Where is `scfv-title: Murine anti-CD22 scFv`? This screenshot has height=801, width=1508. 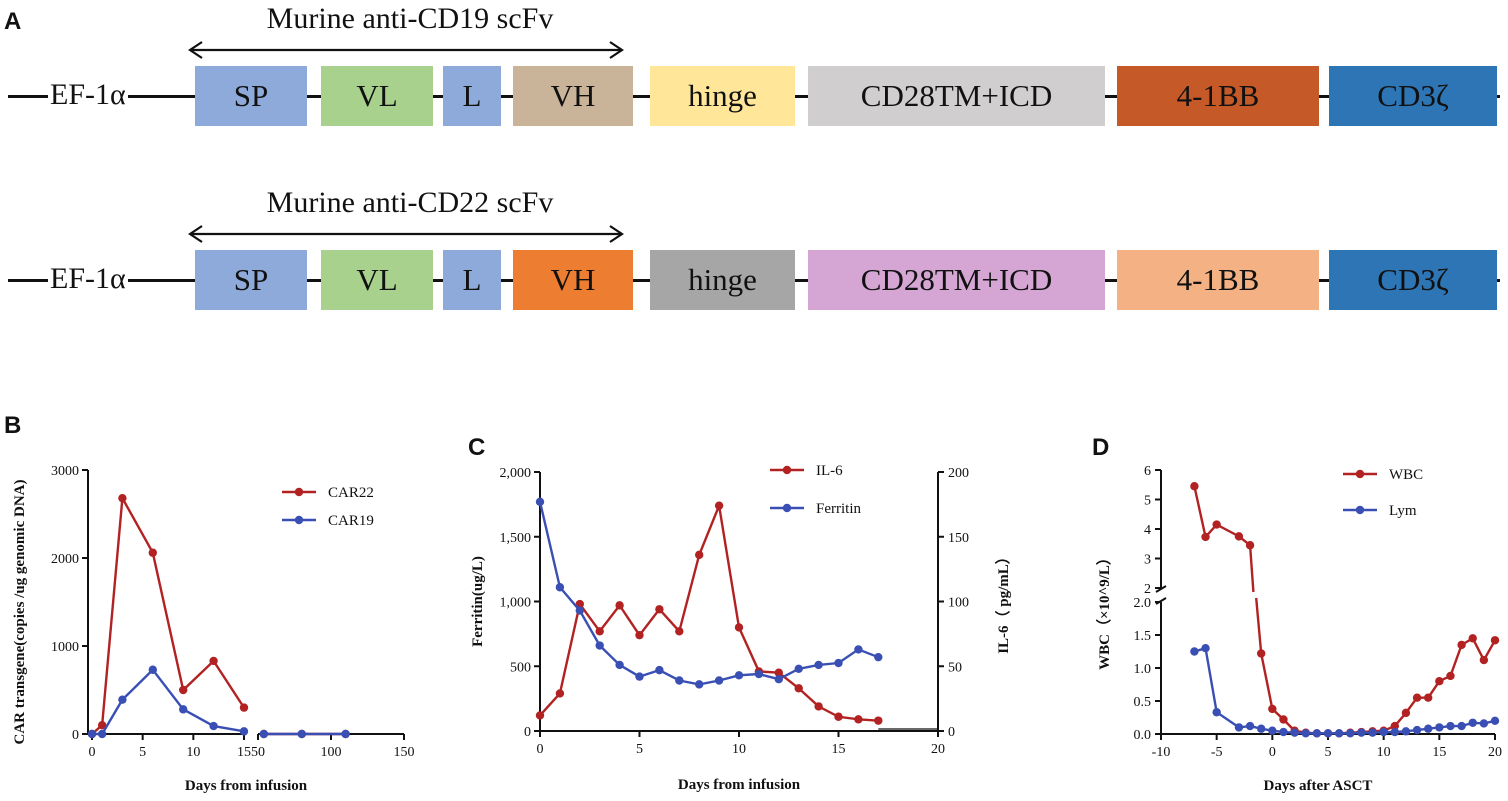 scfv-title: Murine anti-CD22 scFv is located at coordinates (410, 202).